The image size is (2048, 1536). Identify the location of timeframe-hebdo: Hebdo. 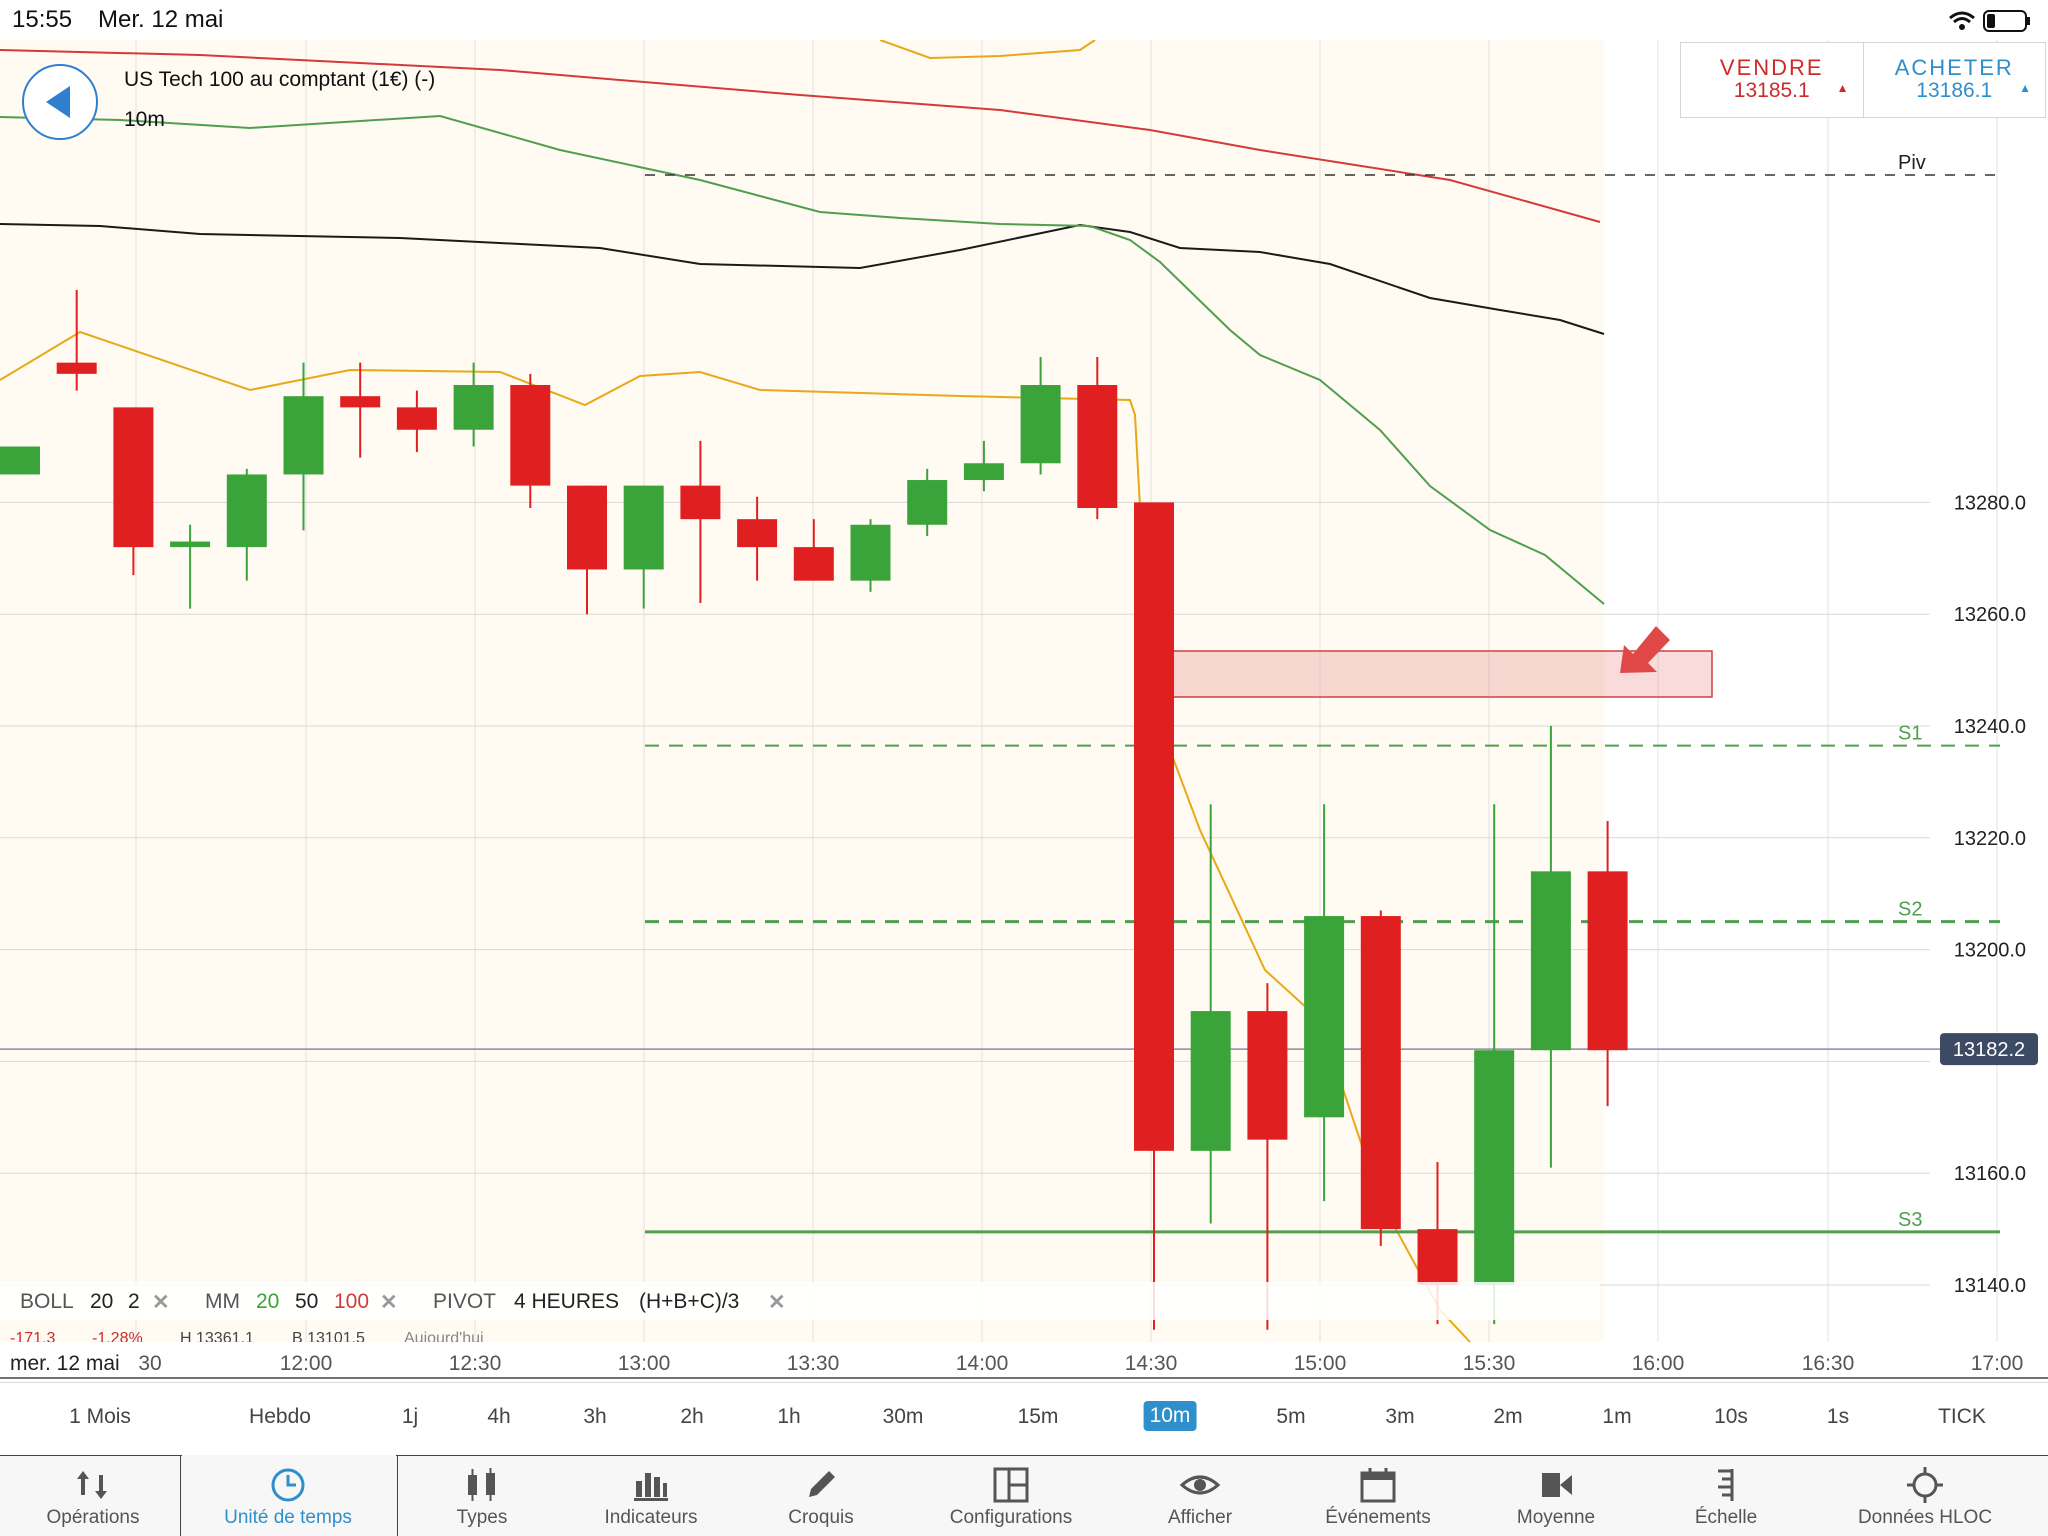
(280, 1416).